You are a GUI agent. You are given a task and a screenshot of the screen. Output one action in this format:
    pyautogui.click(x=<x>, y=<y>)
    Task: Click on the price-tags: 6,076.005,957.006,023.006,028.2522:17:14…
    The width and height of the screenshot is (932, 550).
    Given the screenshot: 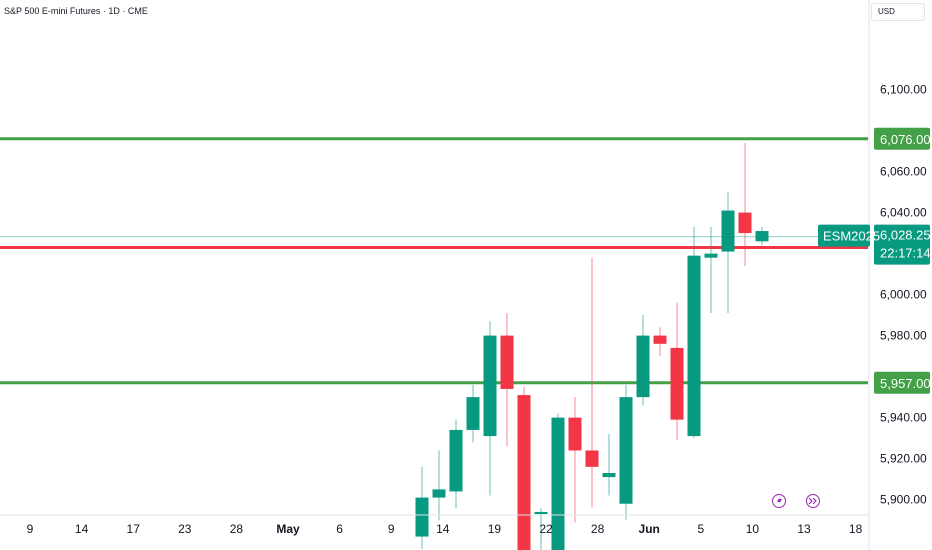 What is the action you would take?
    pyautogui.click(x=874, y=260)
    